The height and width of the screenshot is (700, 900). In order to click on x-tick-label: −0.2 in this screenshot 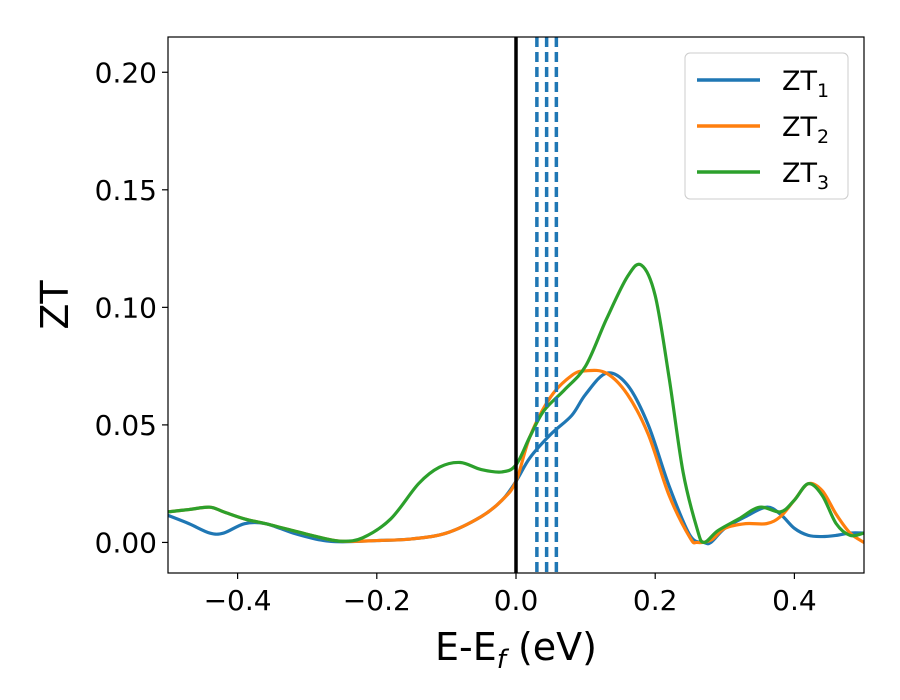, I will do `click(377, 600)`.